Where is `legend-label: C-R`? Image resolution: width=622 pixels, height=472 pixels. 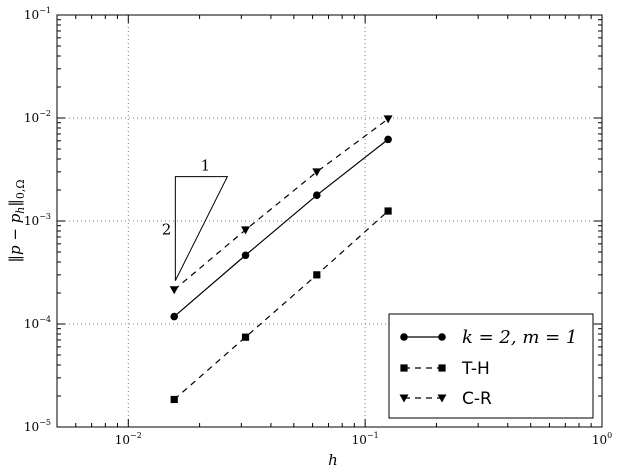
legend-label: C-R is located at coordinates (477, 399).